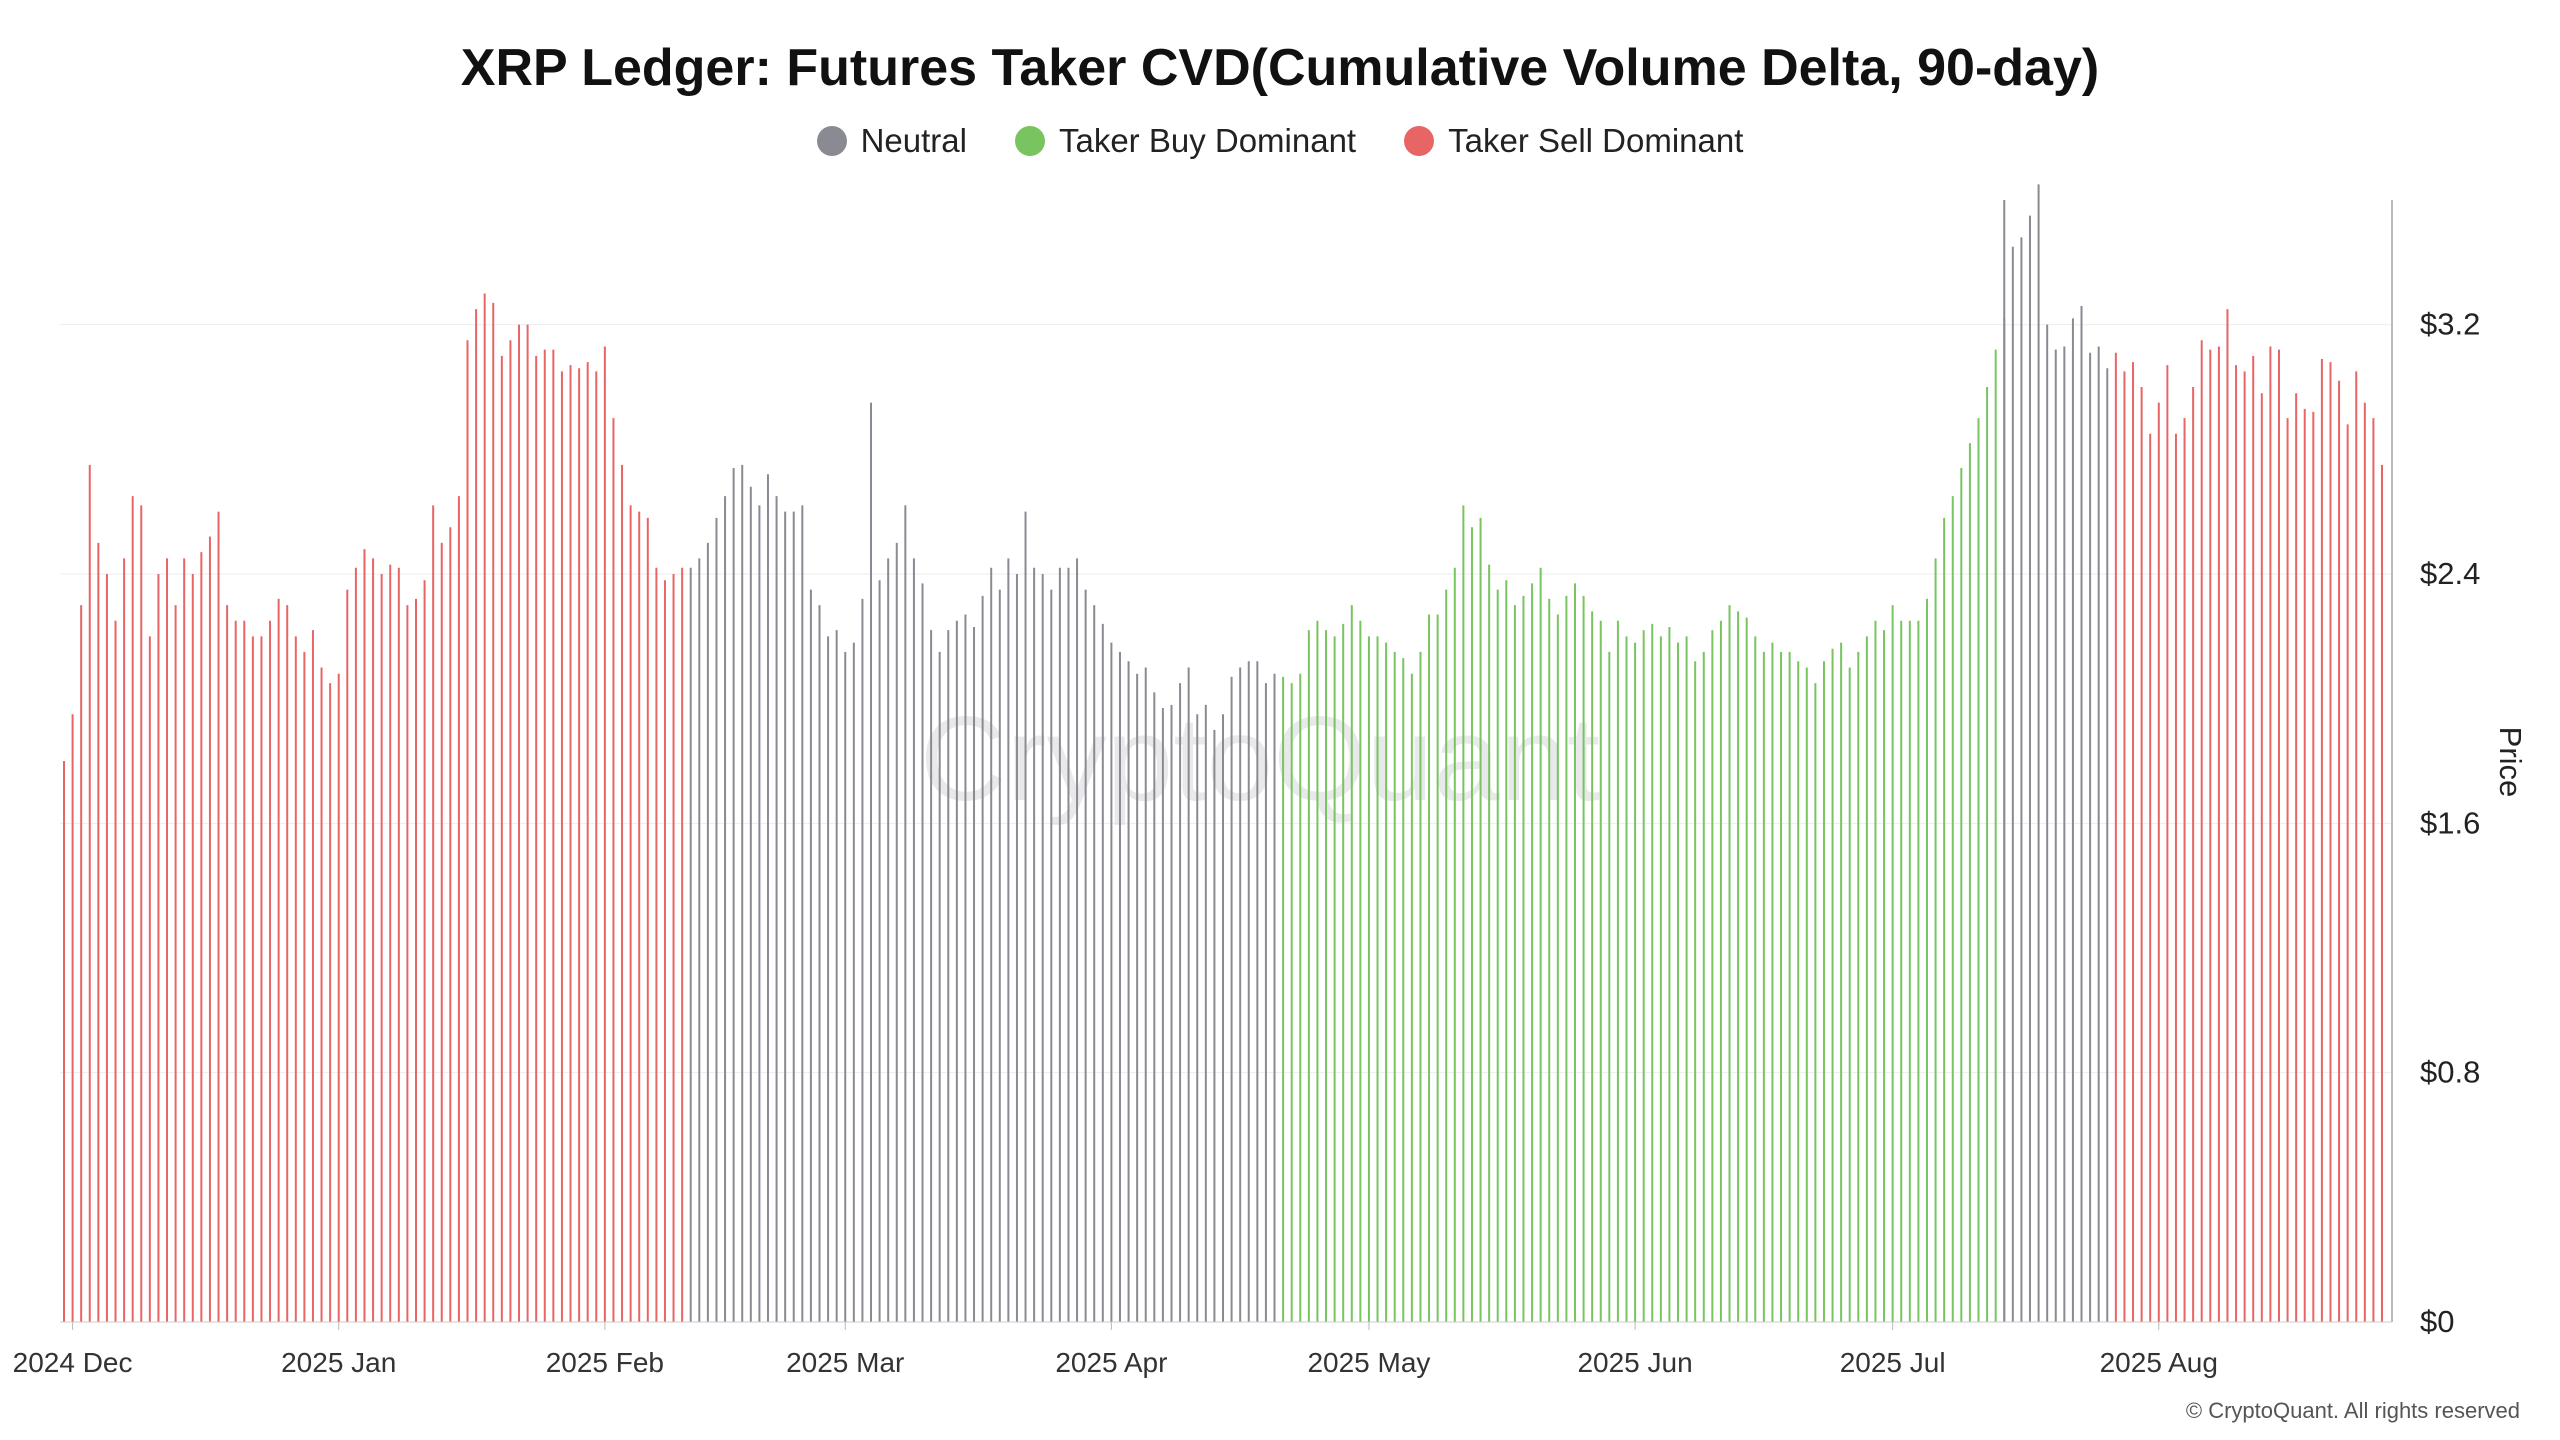 This screenshot has width=2560, height=1440. Describe the element at coordinates (1596, 140) in the screenshot. I see `legend-label-taker-sell: Taker Sell Dominant` at that location.